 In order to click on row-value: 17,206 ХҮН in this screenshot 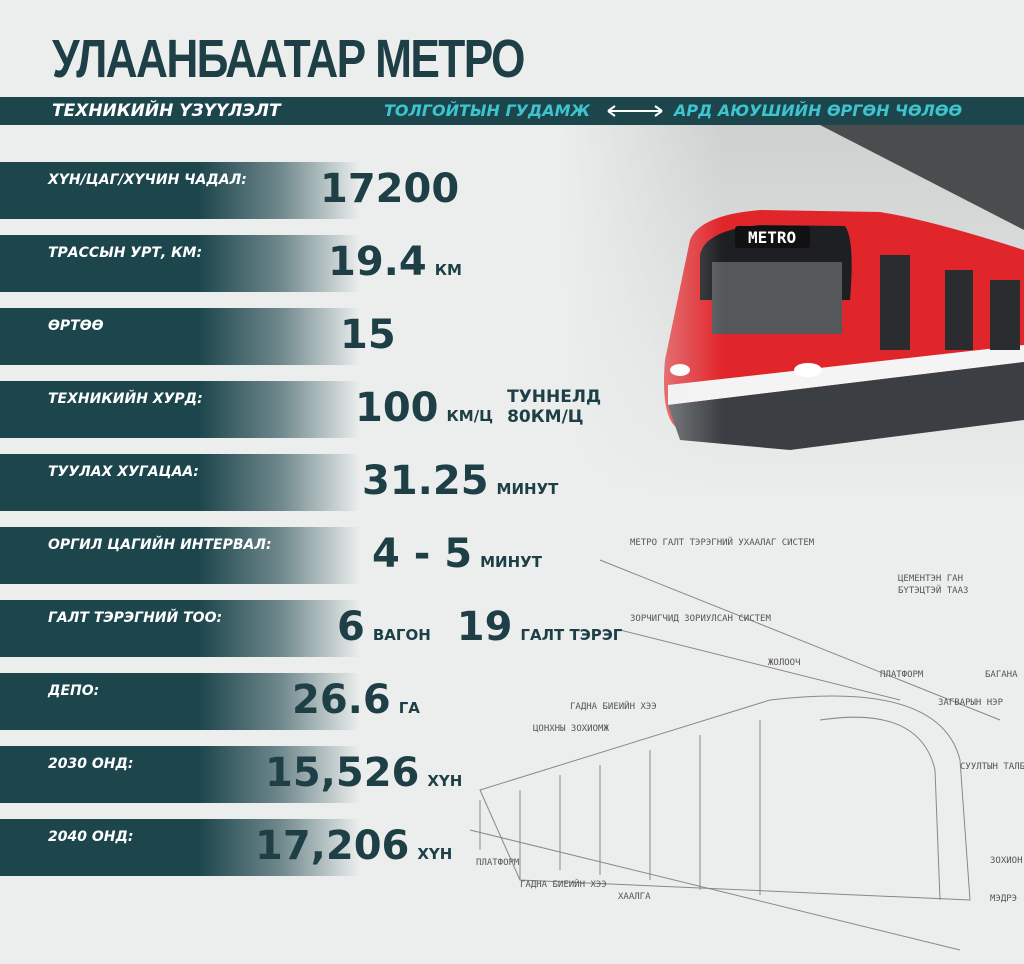, I will do `click(353, 846)`.